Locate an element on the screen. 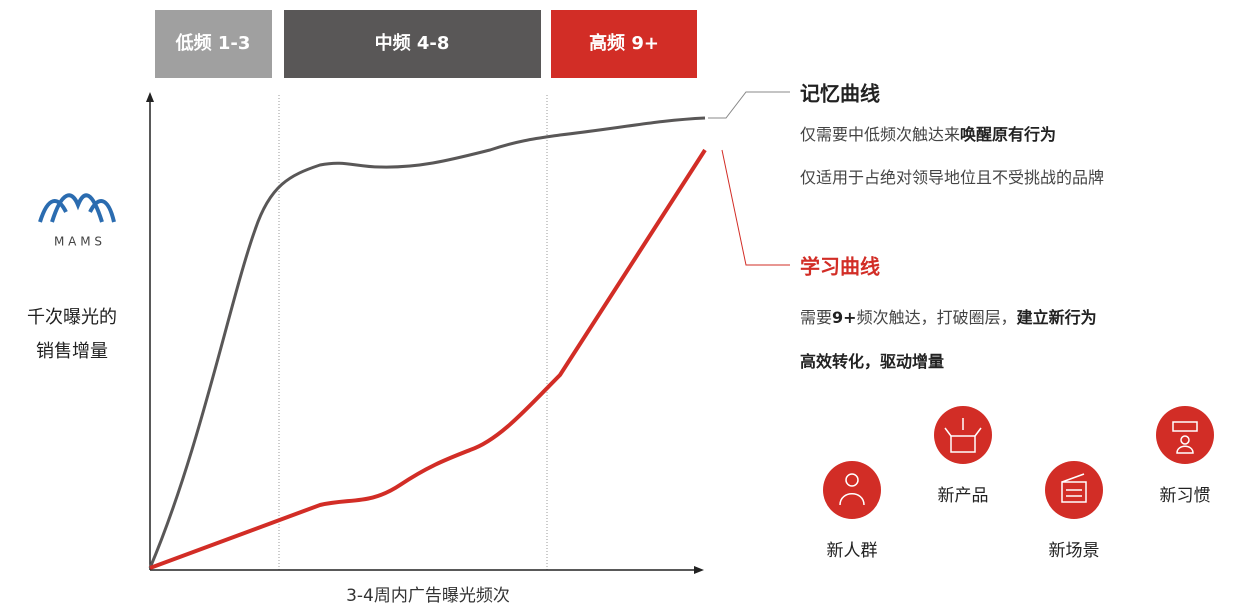 The height and width of the screenshot is (608, 1247). band-label: 低频 1-3 is located at coordinates (213, 43).